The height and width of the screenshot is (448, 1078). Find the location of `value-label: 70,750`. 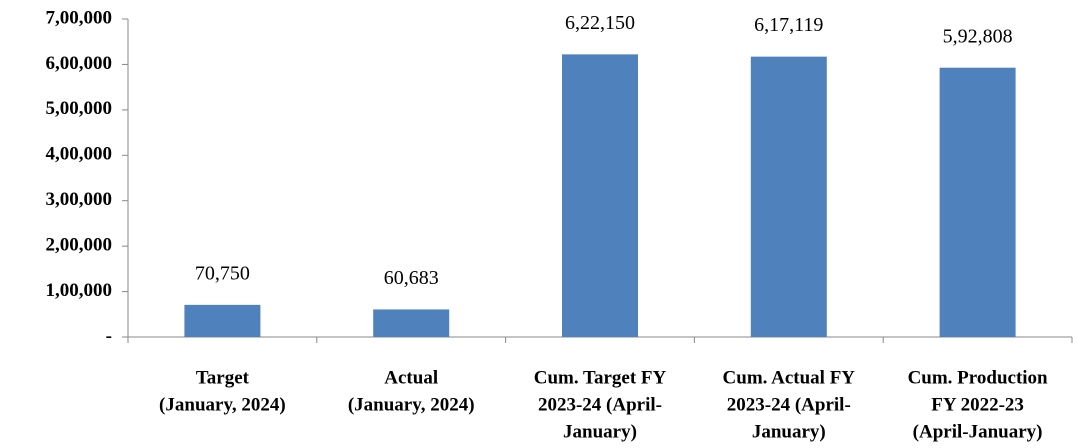

value-label: 70,750 is located at coordinates (222, 273).